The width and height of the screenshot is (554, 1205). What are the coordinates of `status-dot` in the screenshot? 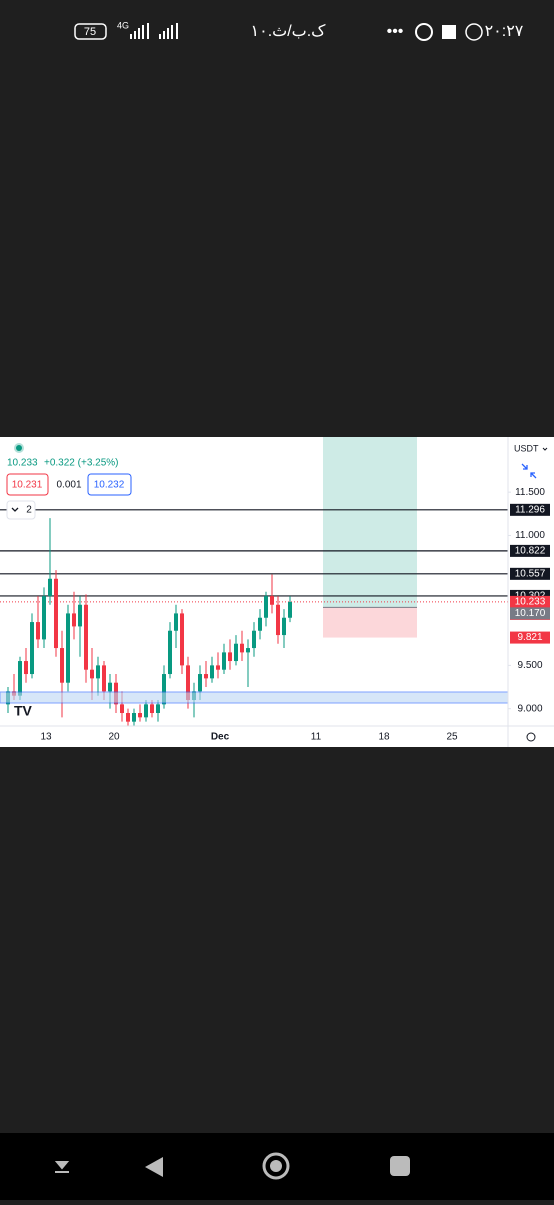 It's located at (19, 448).